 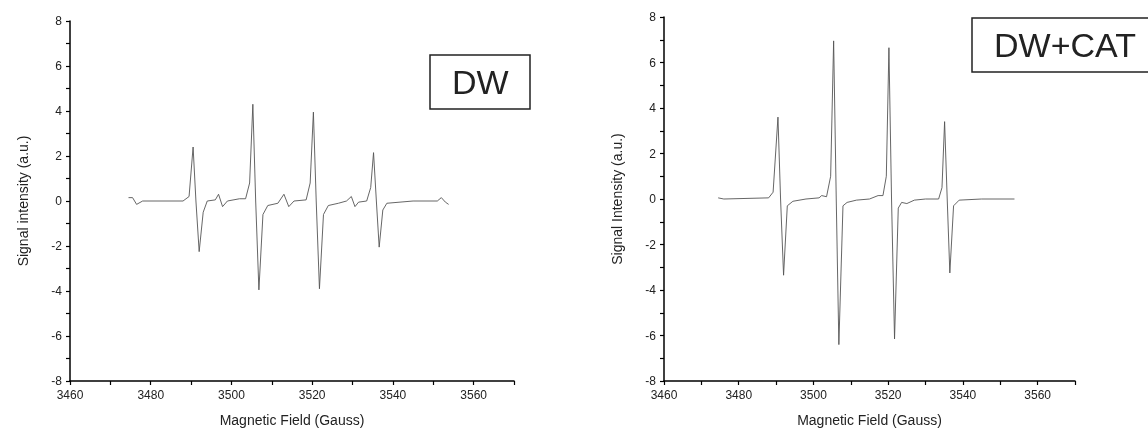 I want to click on line-series, so click(x=289, y=197).